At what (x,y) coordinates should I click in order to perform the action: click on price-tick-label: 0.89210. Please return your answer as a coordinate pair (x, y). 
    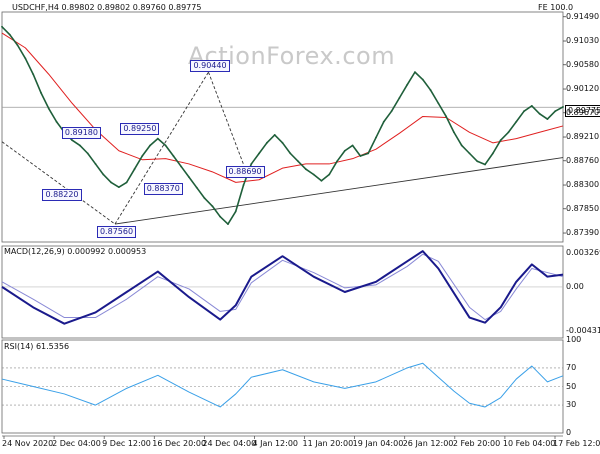
    Looking at the image, I should click on (583, 137).